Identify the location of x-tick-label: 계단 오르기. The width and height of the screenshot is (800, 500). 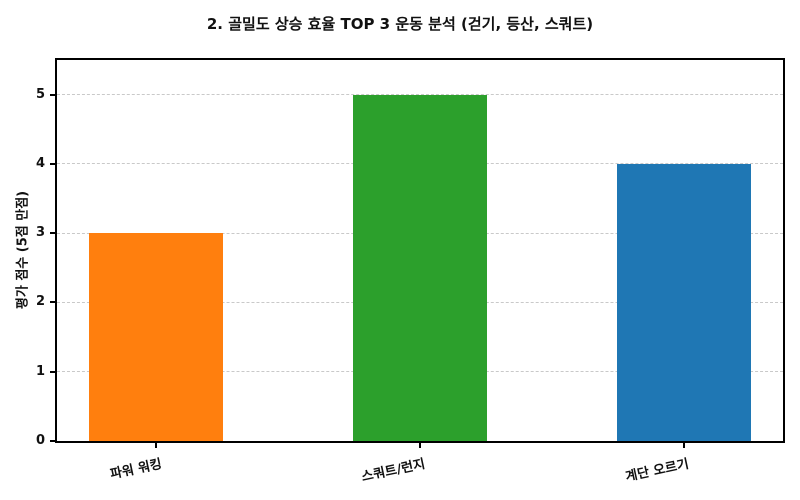
(657, 470).